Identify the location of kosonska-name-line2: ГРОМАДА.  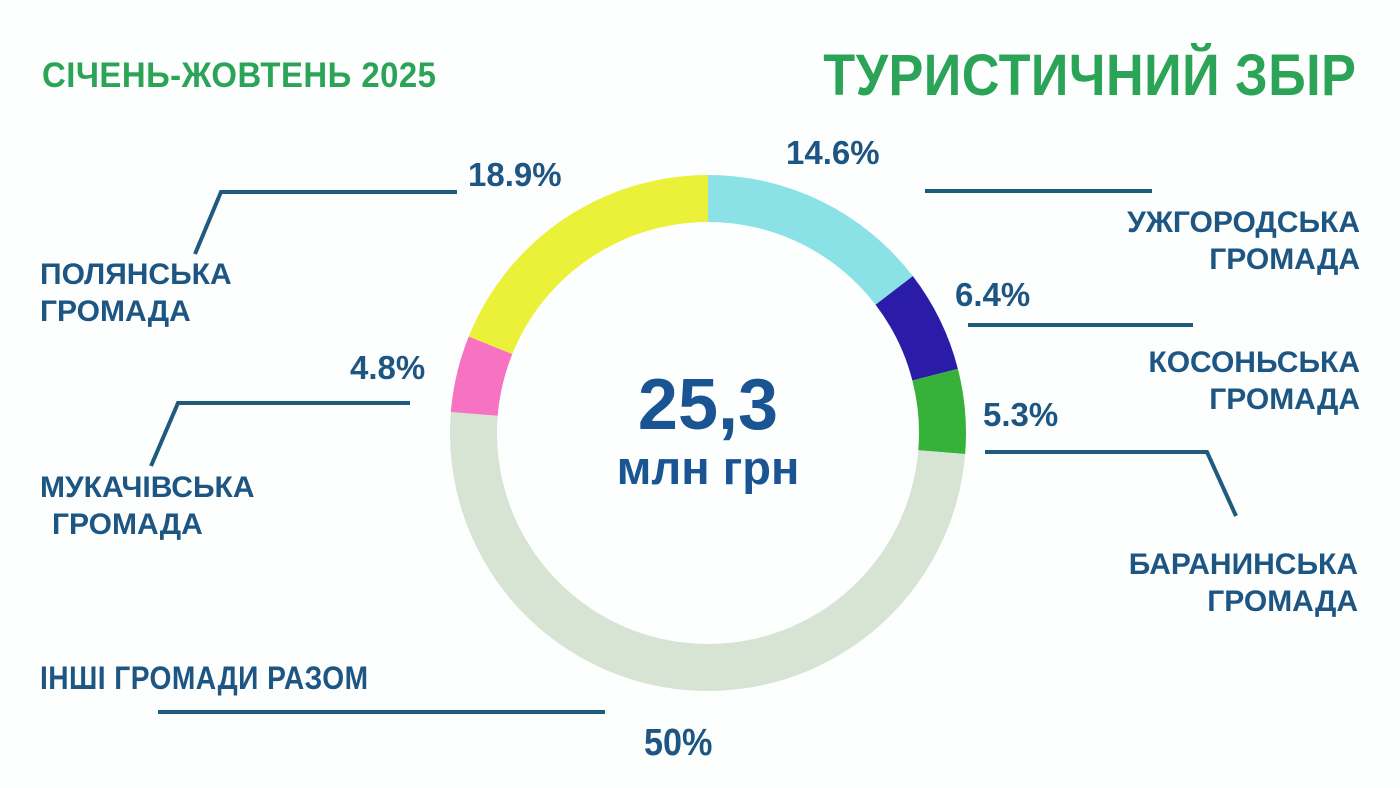
(1284, 399).